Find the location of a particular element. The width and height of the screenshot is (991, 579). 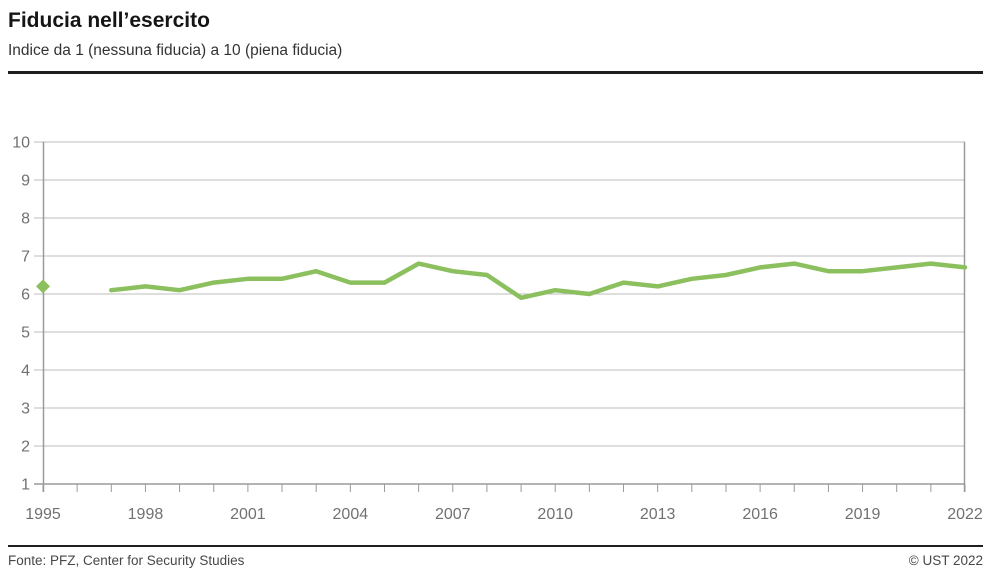

x-axis-tick-label: 1995 is located at coordinates (43, 514).